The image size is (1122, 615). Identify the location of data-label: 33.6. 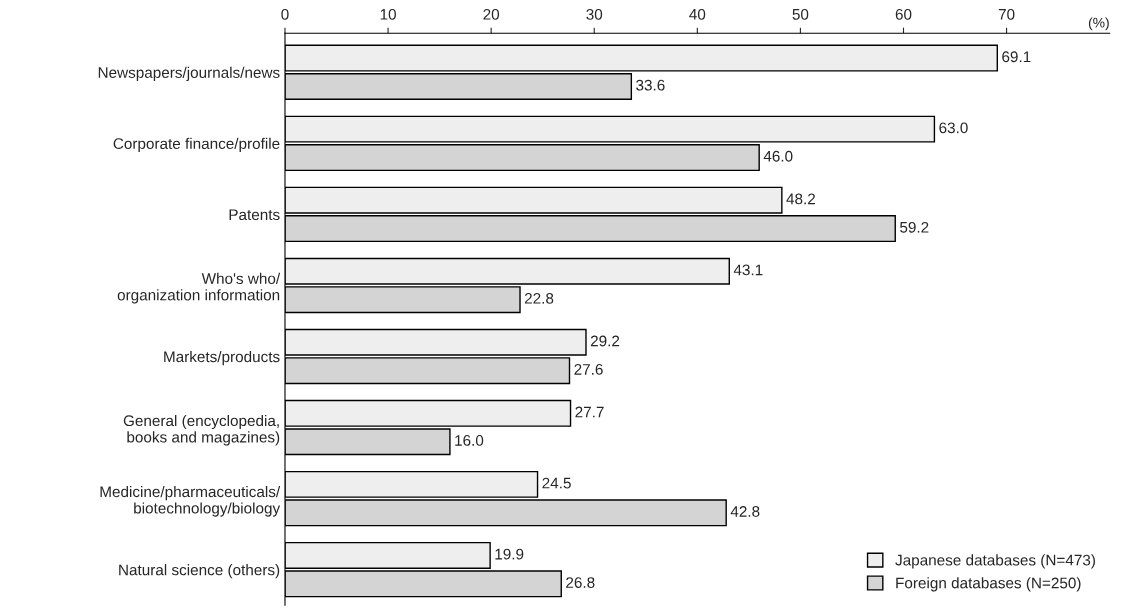
(650, 85).